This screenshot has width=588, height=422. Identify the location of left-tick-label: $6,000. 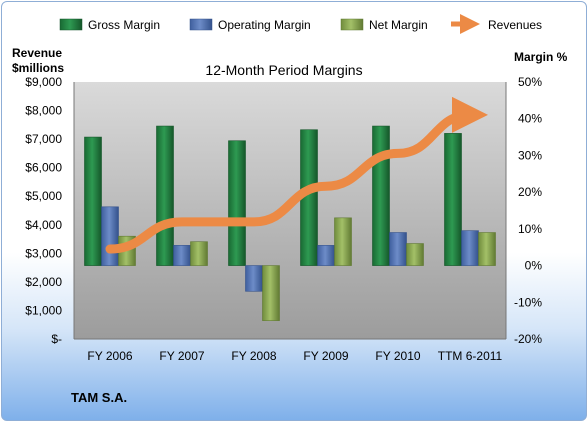
(43, 168).